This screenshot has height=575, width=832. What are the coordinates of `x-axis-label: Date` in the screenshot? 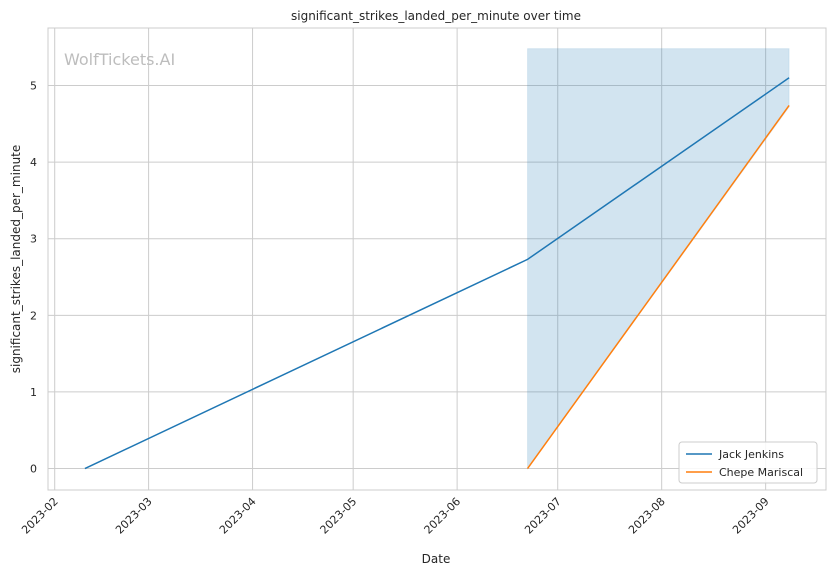 It's located at (436, 559).